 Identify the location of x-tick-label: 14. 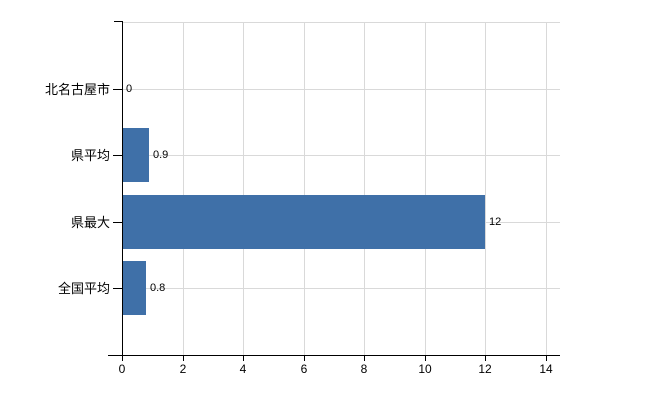
(546, 369).